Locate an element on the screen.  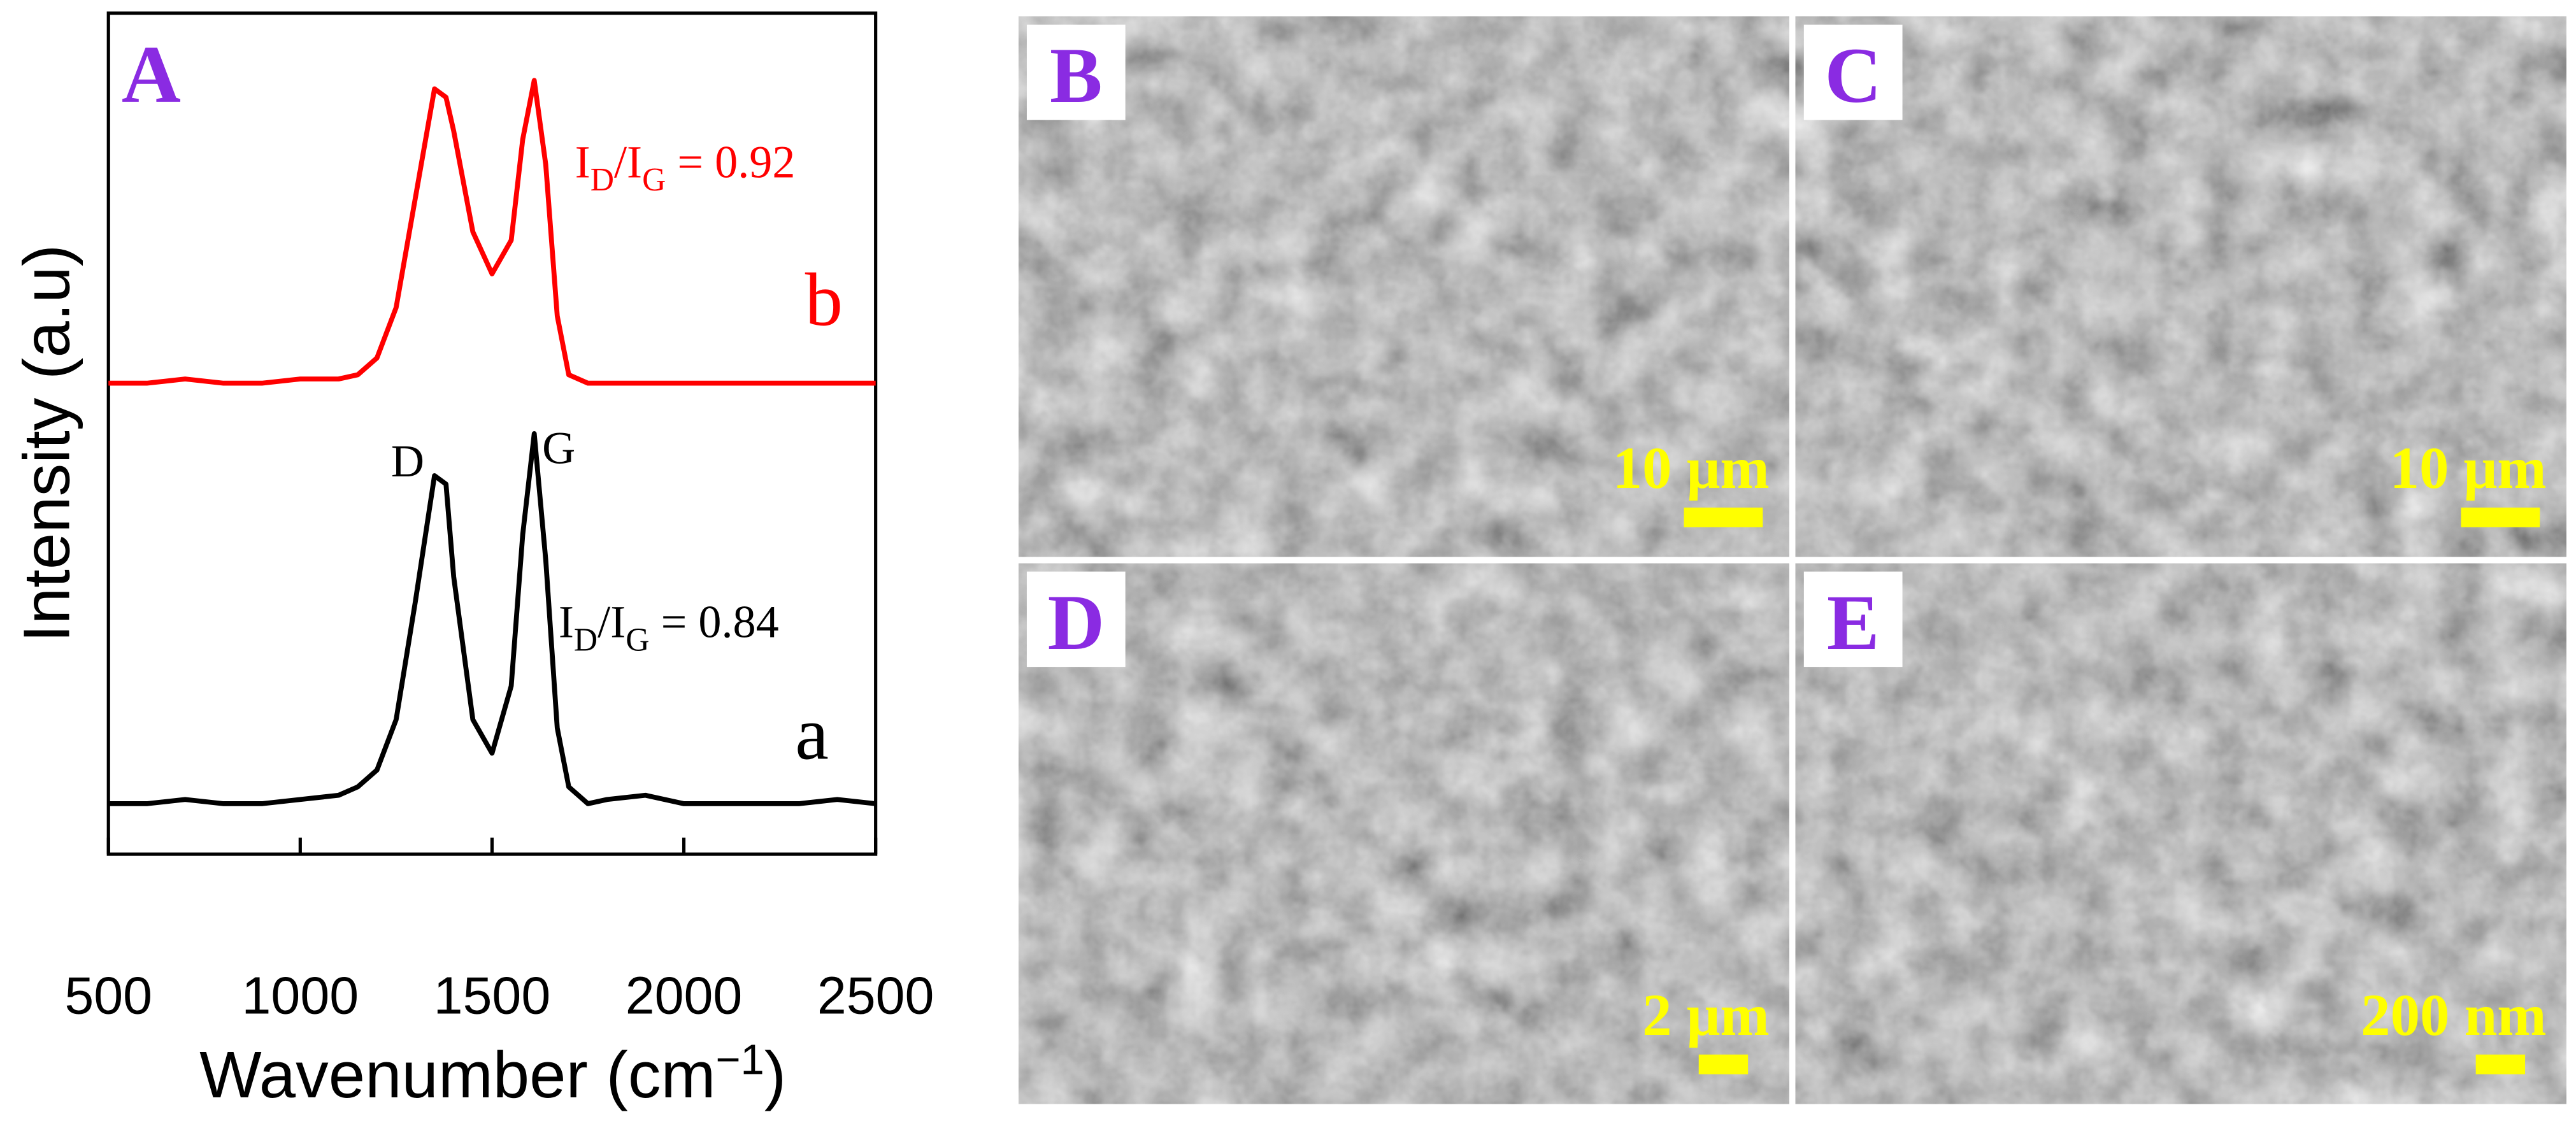
ratio-part: = 0.92 is located at coordinates (731, 162).